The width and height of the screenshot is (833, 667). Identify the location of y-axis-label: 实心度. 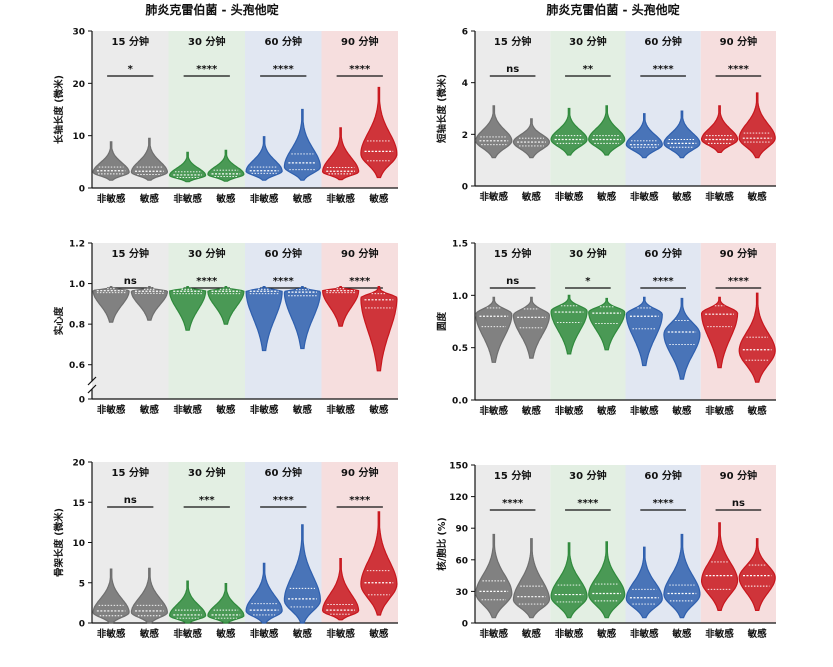
(59, 320).